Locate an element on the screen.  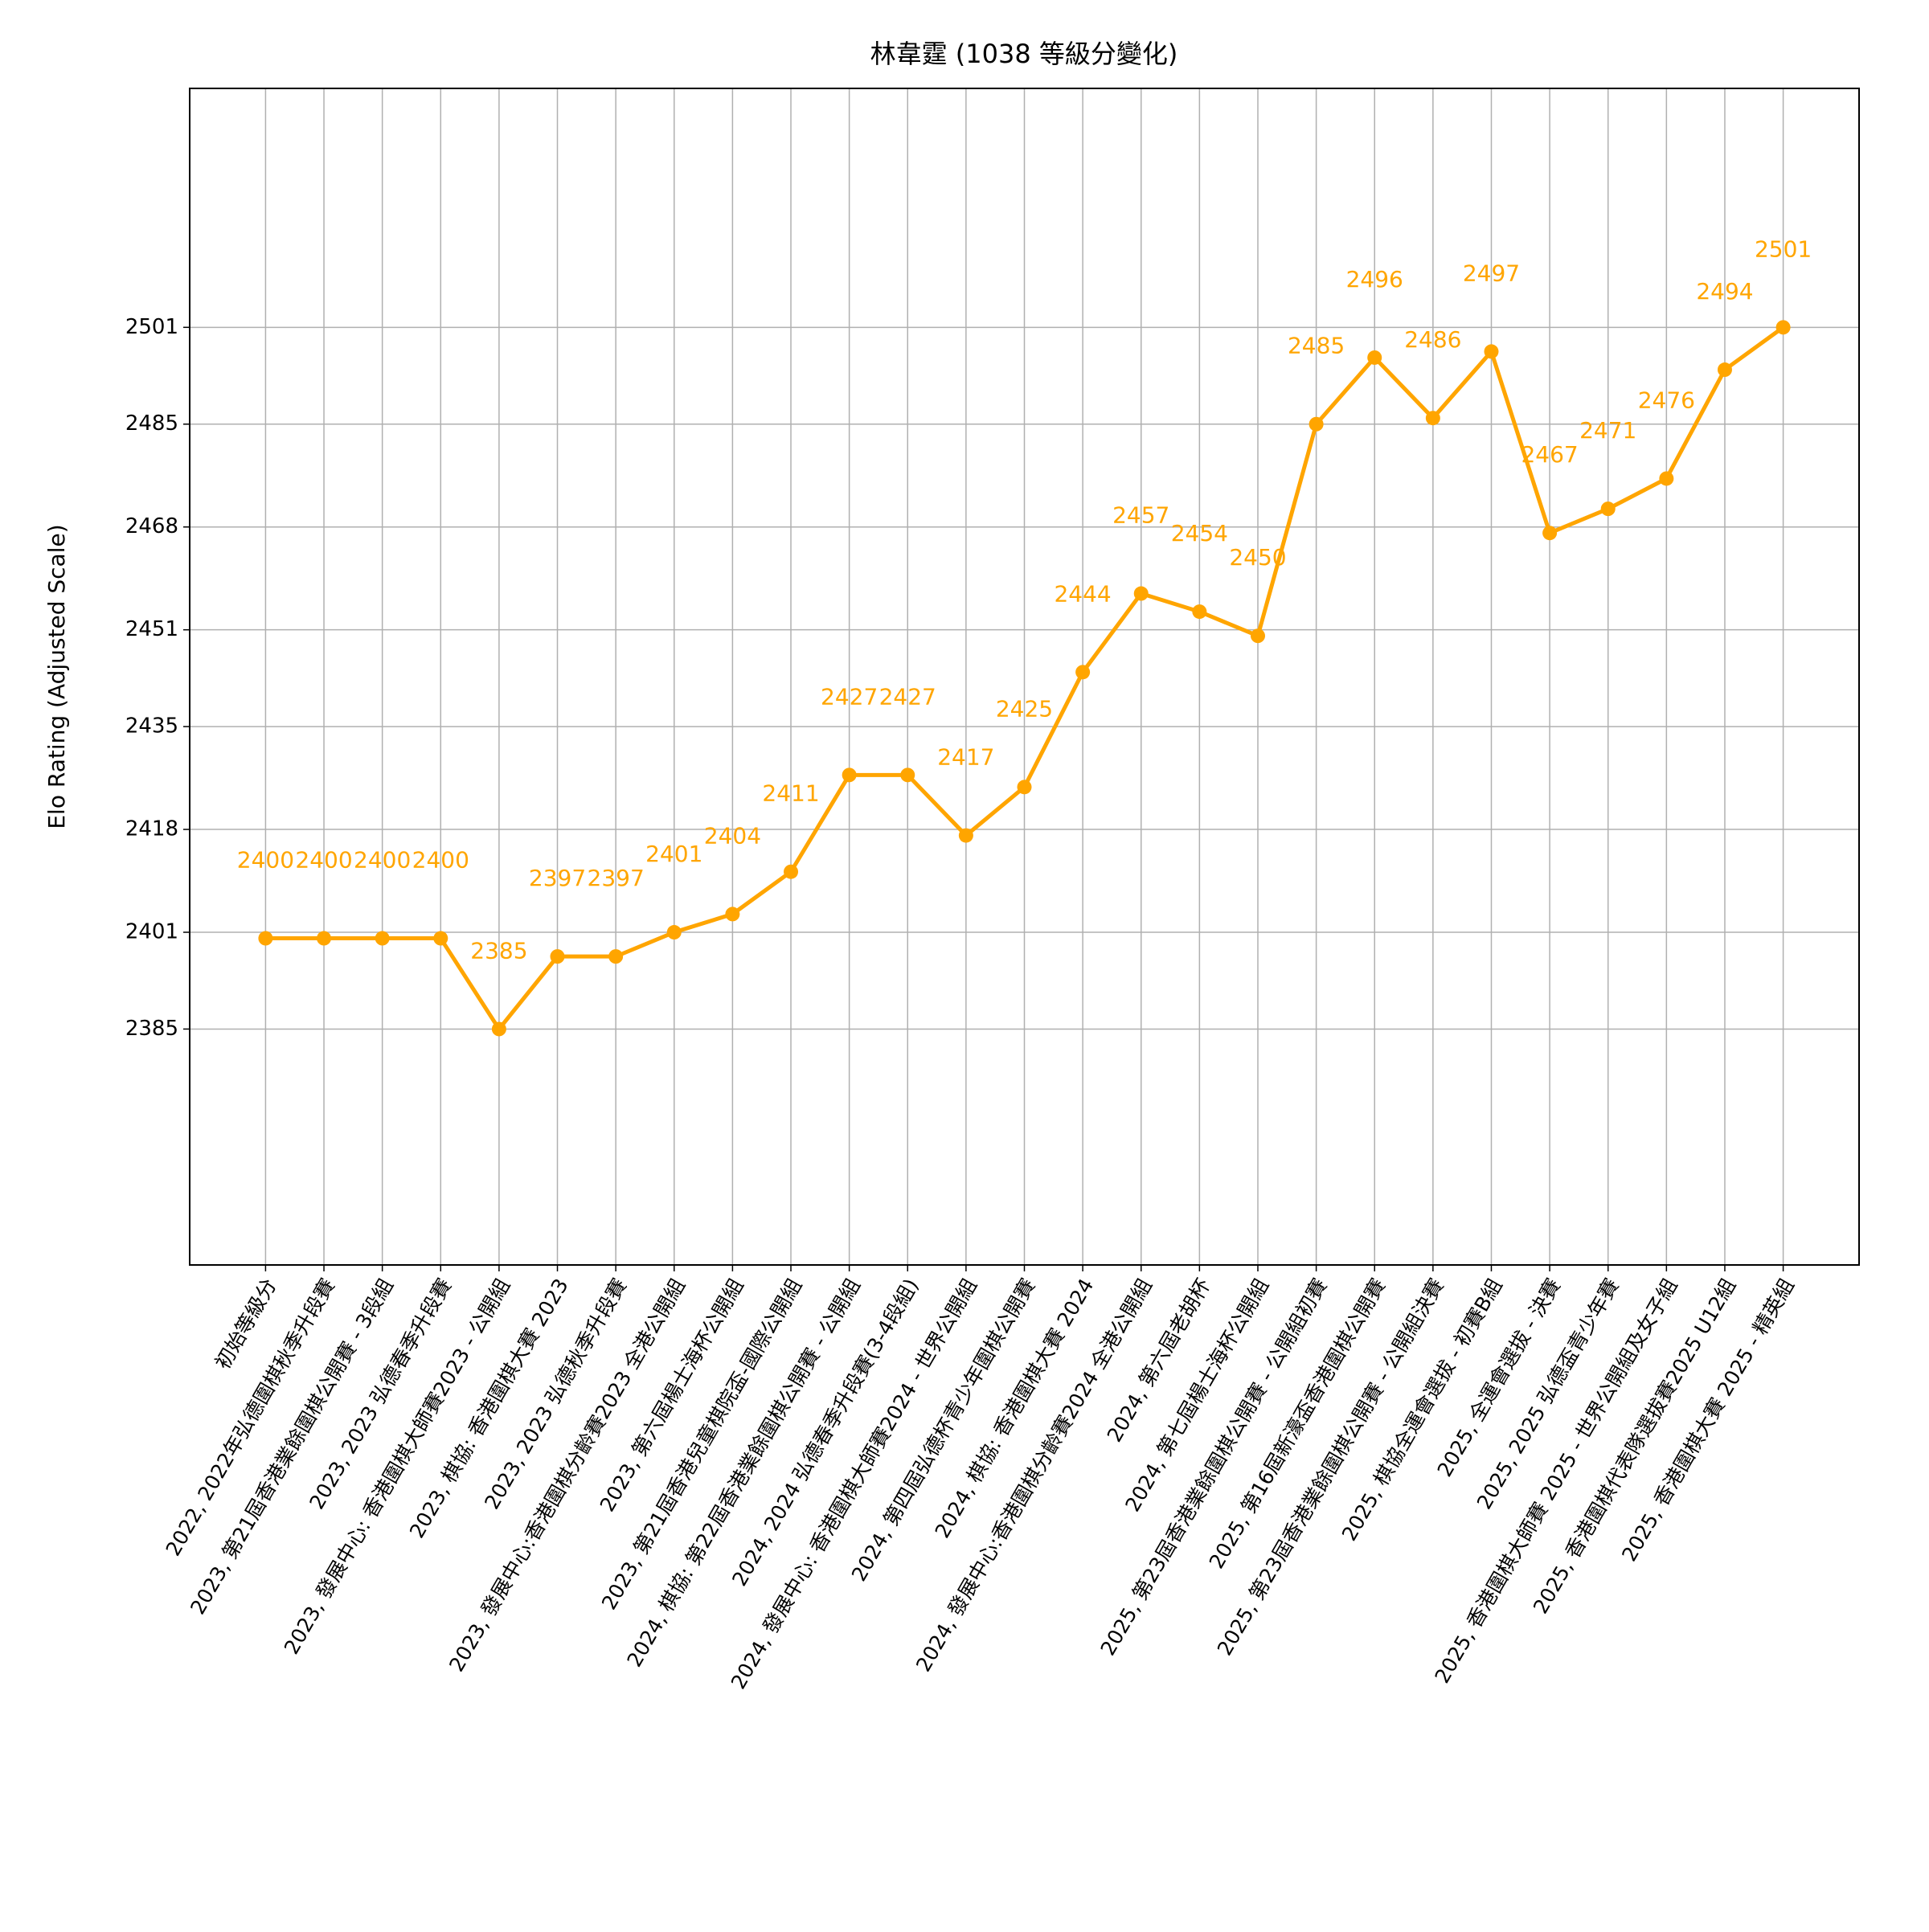
y-tick-label: 2418 is located at coordinates (151, 829).